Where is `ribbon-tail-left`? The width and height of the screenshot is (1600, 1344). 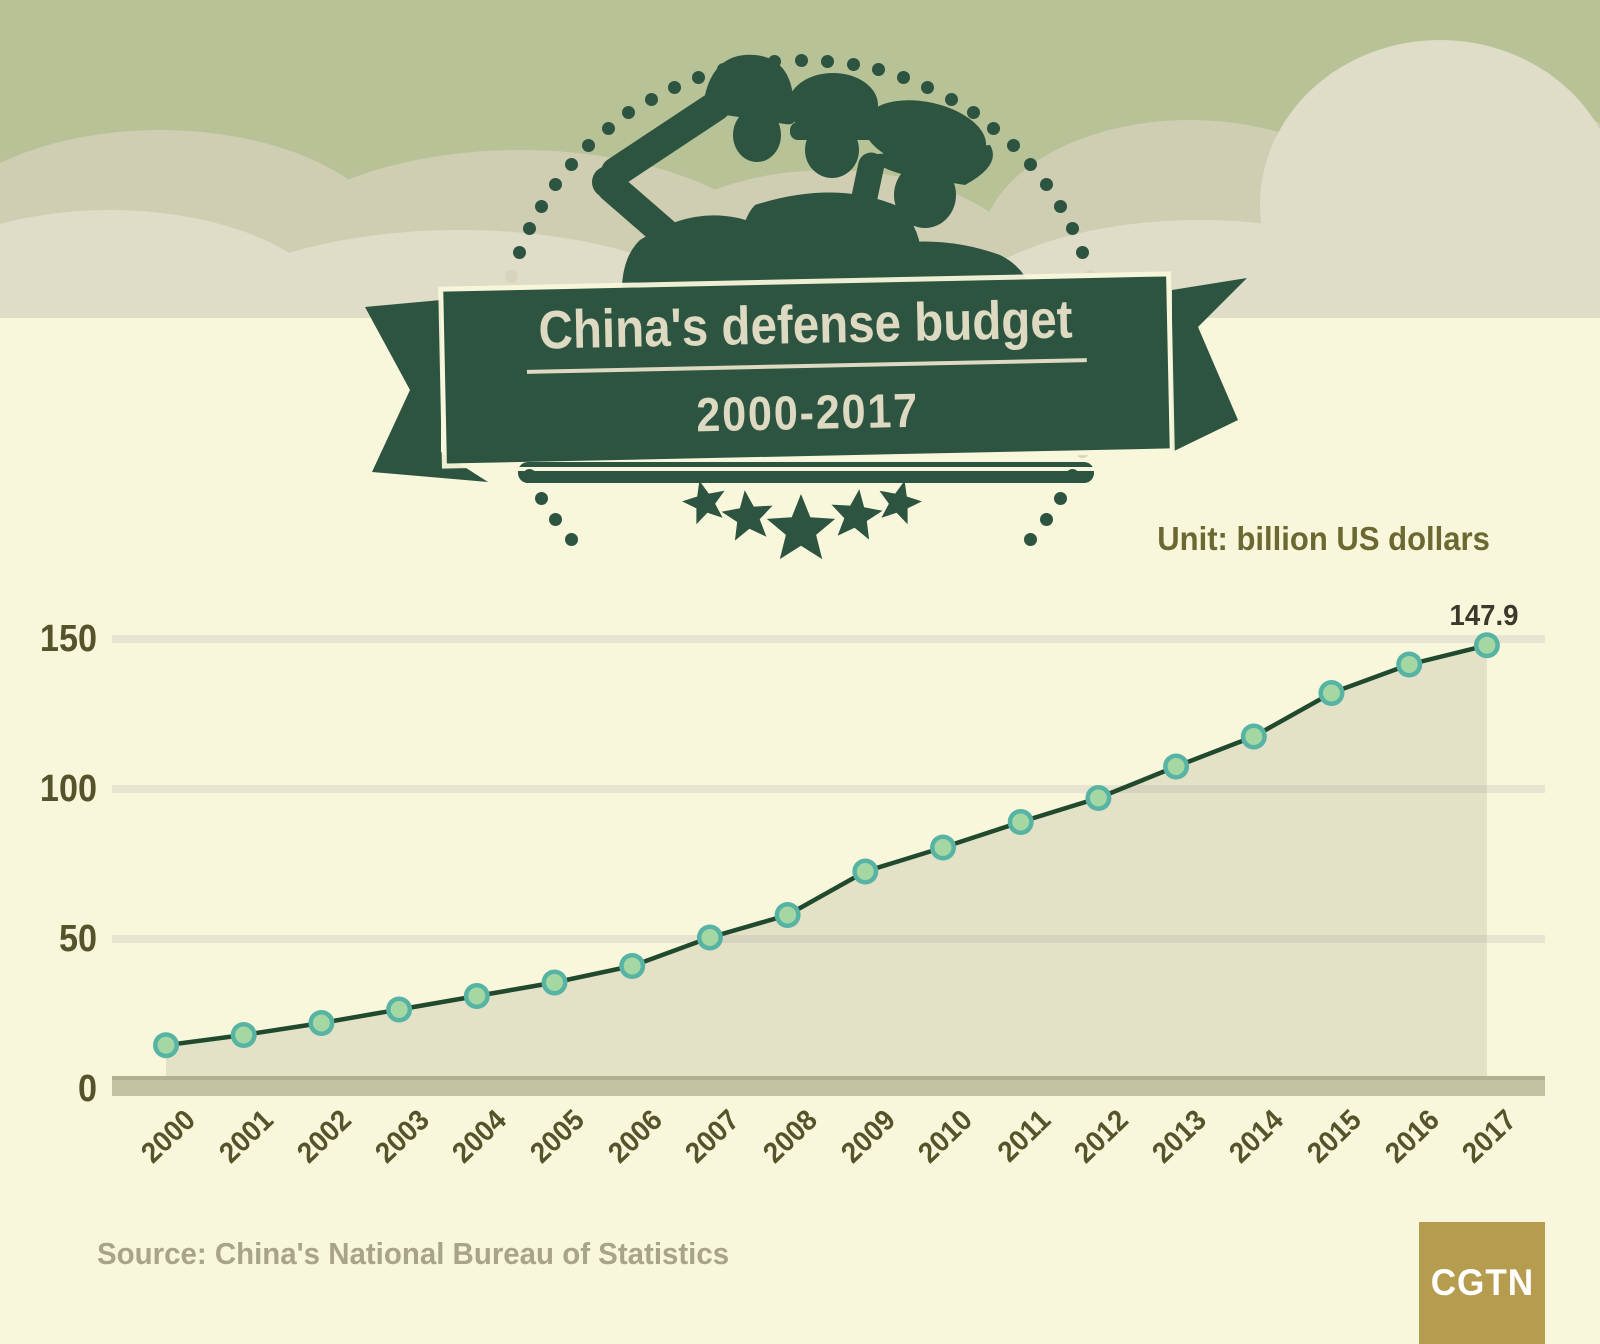 ribbon-tail-left is located at coordinates (426, 391).